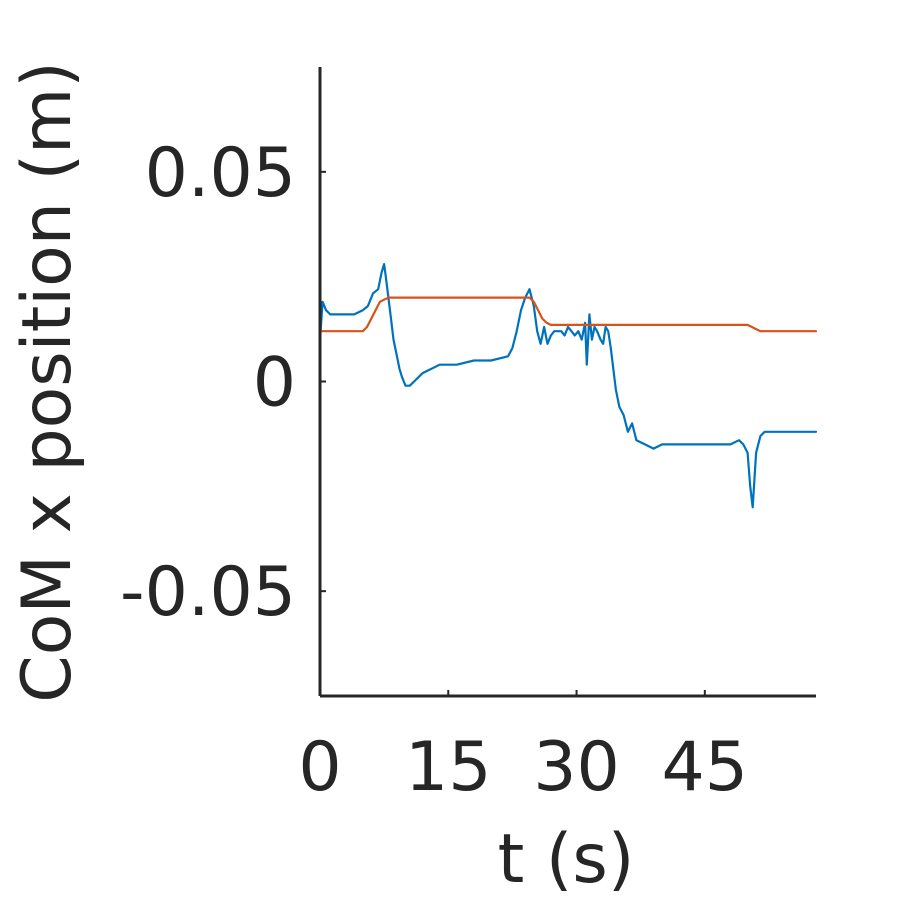 This screenshot has width=900, height=900. Describe the element at coordinates (523, 748) in the screenshot. I see `x-ticks: 0 15 30 45` at that location.